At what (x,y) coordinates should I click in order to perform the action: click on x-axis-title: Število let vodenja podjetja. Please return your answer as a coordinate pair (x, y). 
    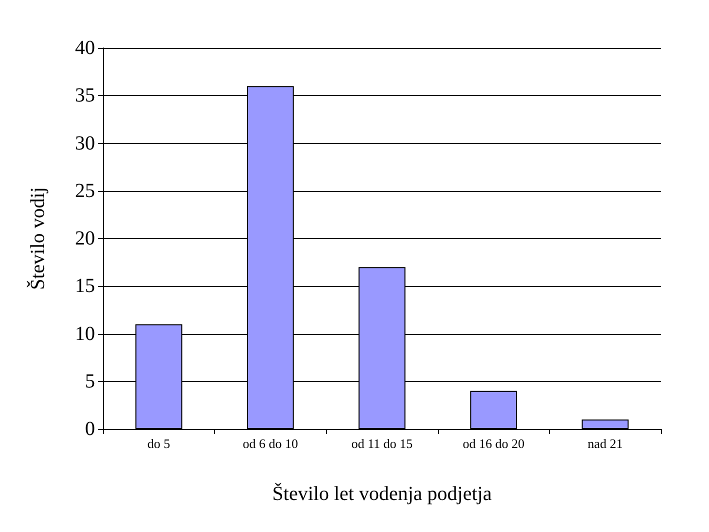
    Looking at the image, I should click on (382, 493).